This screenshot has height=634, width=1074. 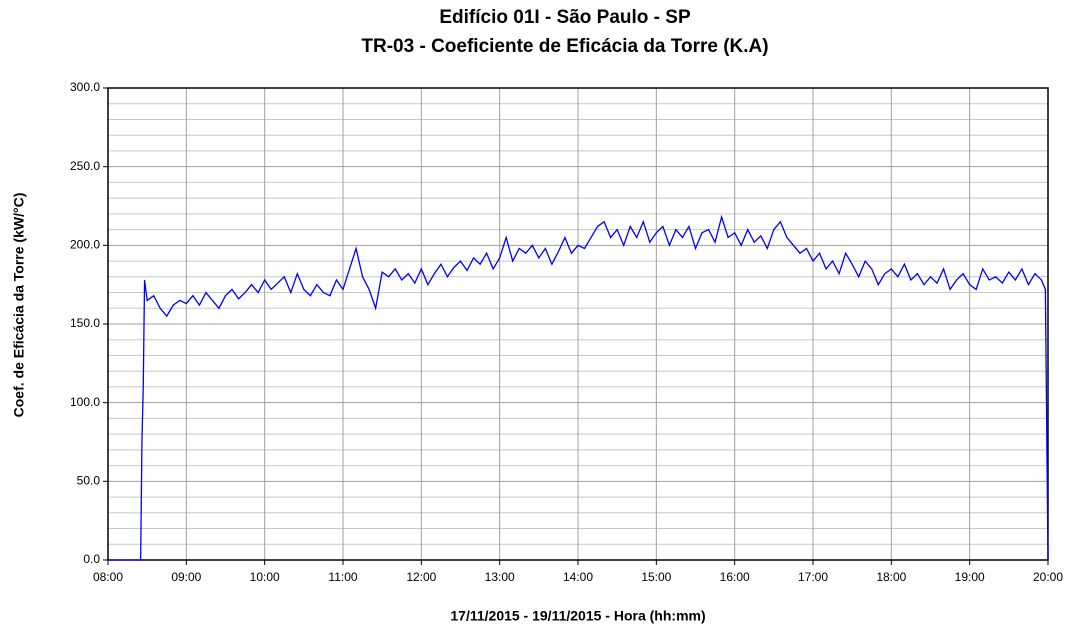 I want to click on x-tick-label: 10:00, so click(x=265, y=577).